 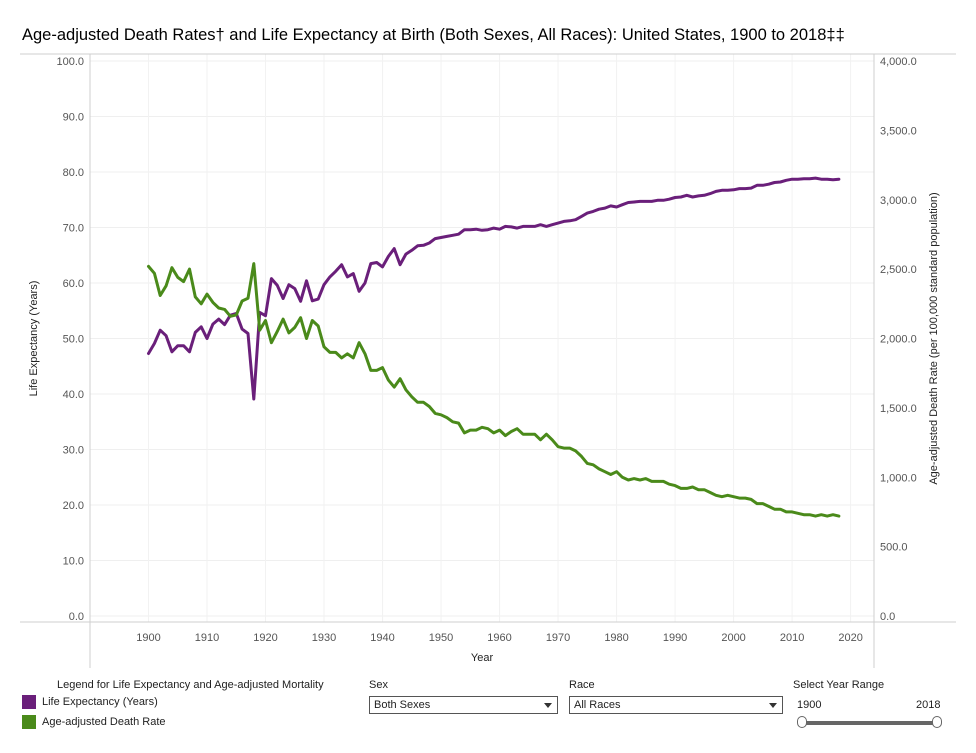 What do you see at coordinates (324, 638) in the screenshot?
I see `x-tick-label: 1930` at bounding box center [324, 638].